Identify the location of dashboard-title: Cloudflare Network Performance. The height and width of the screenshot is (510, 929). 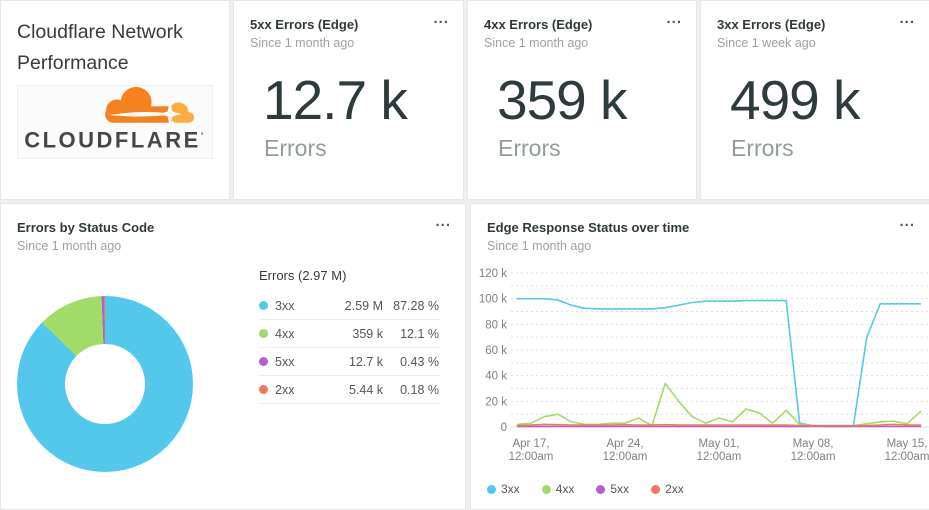
(100, 47).